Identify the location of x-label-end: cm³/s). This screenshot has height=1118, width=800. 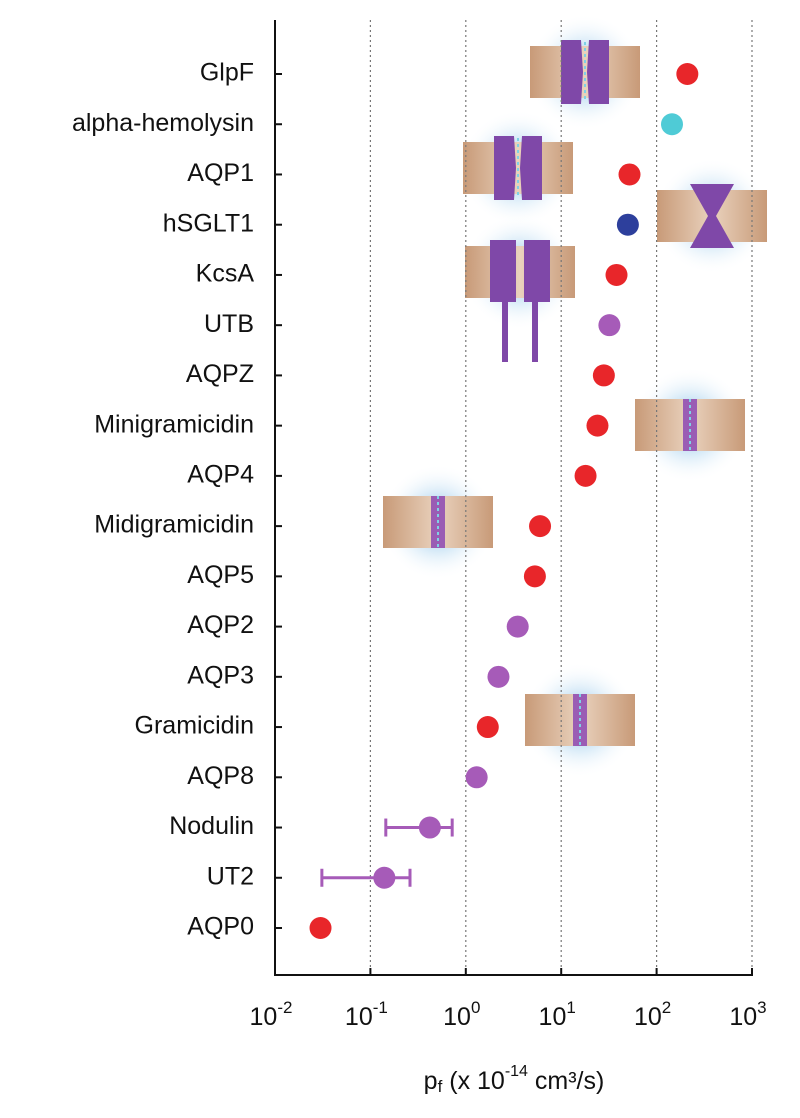
(566, 1081).